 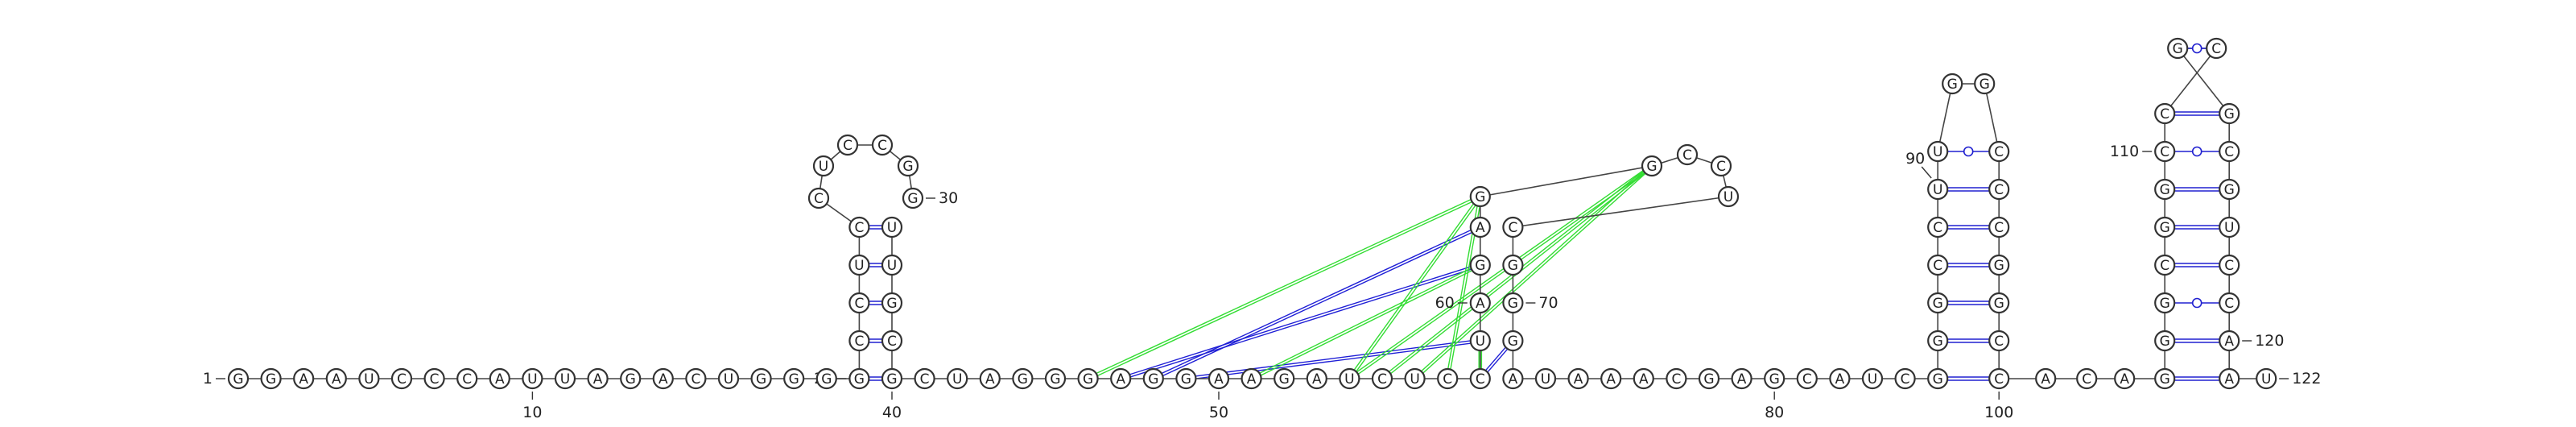 I want to click on position-label: 90, so click(x=1918, y=164).